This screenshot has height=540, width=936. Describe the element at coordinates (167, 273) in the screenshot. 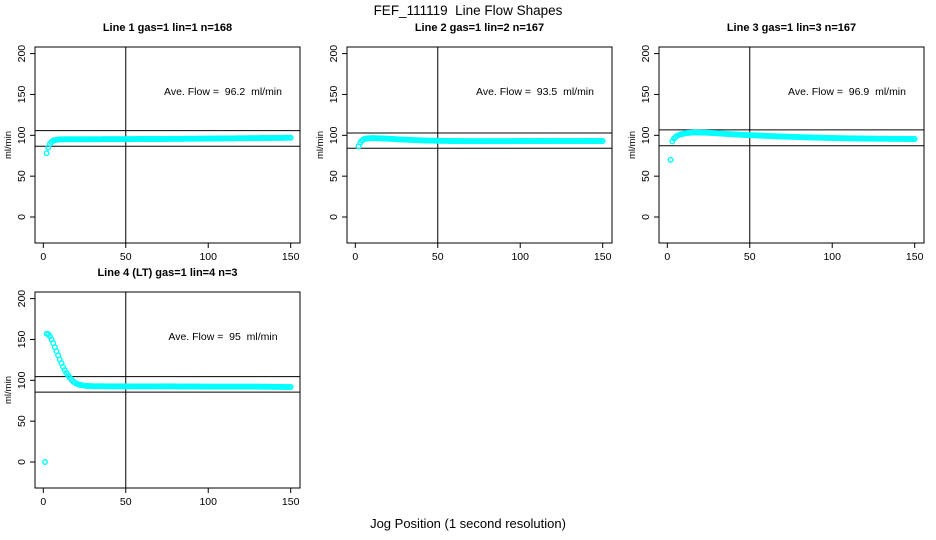

I see `subplot-title: Line 4 (LT) gas=1 lin=4 n=3` at that location.